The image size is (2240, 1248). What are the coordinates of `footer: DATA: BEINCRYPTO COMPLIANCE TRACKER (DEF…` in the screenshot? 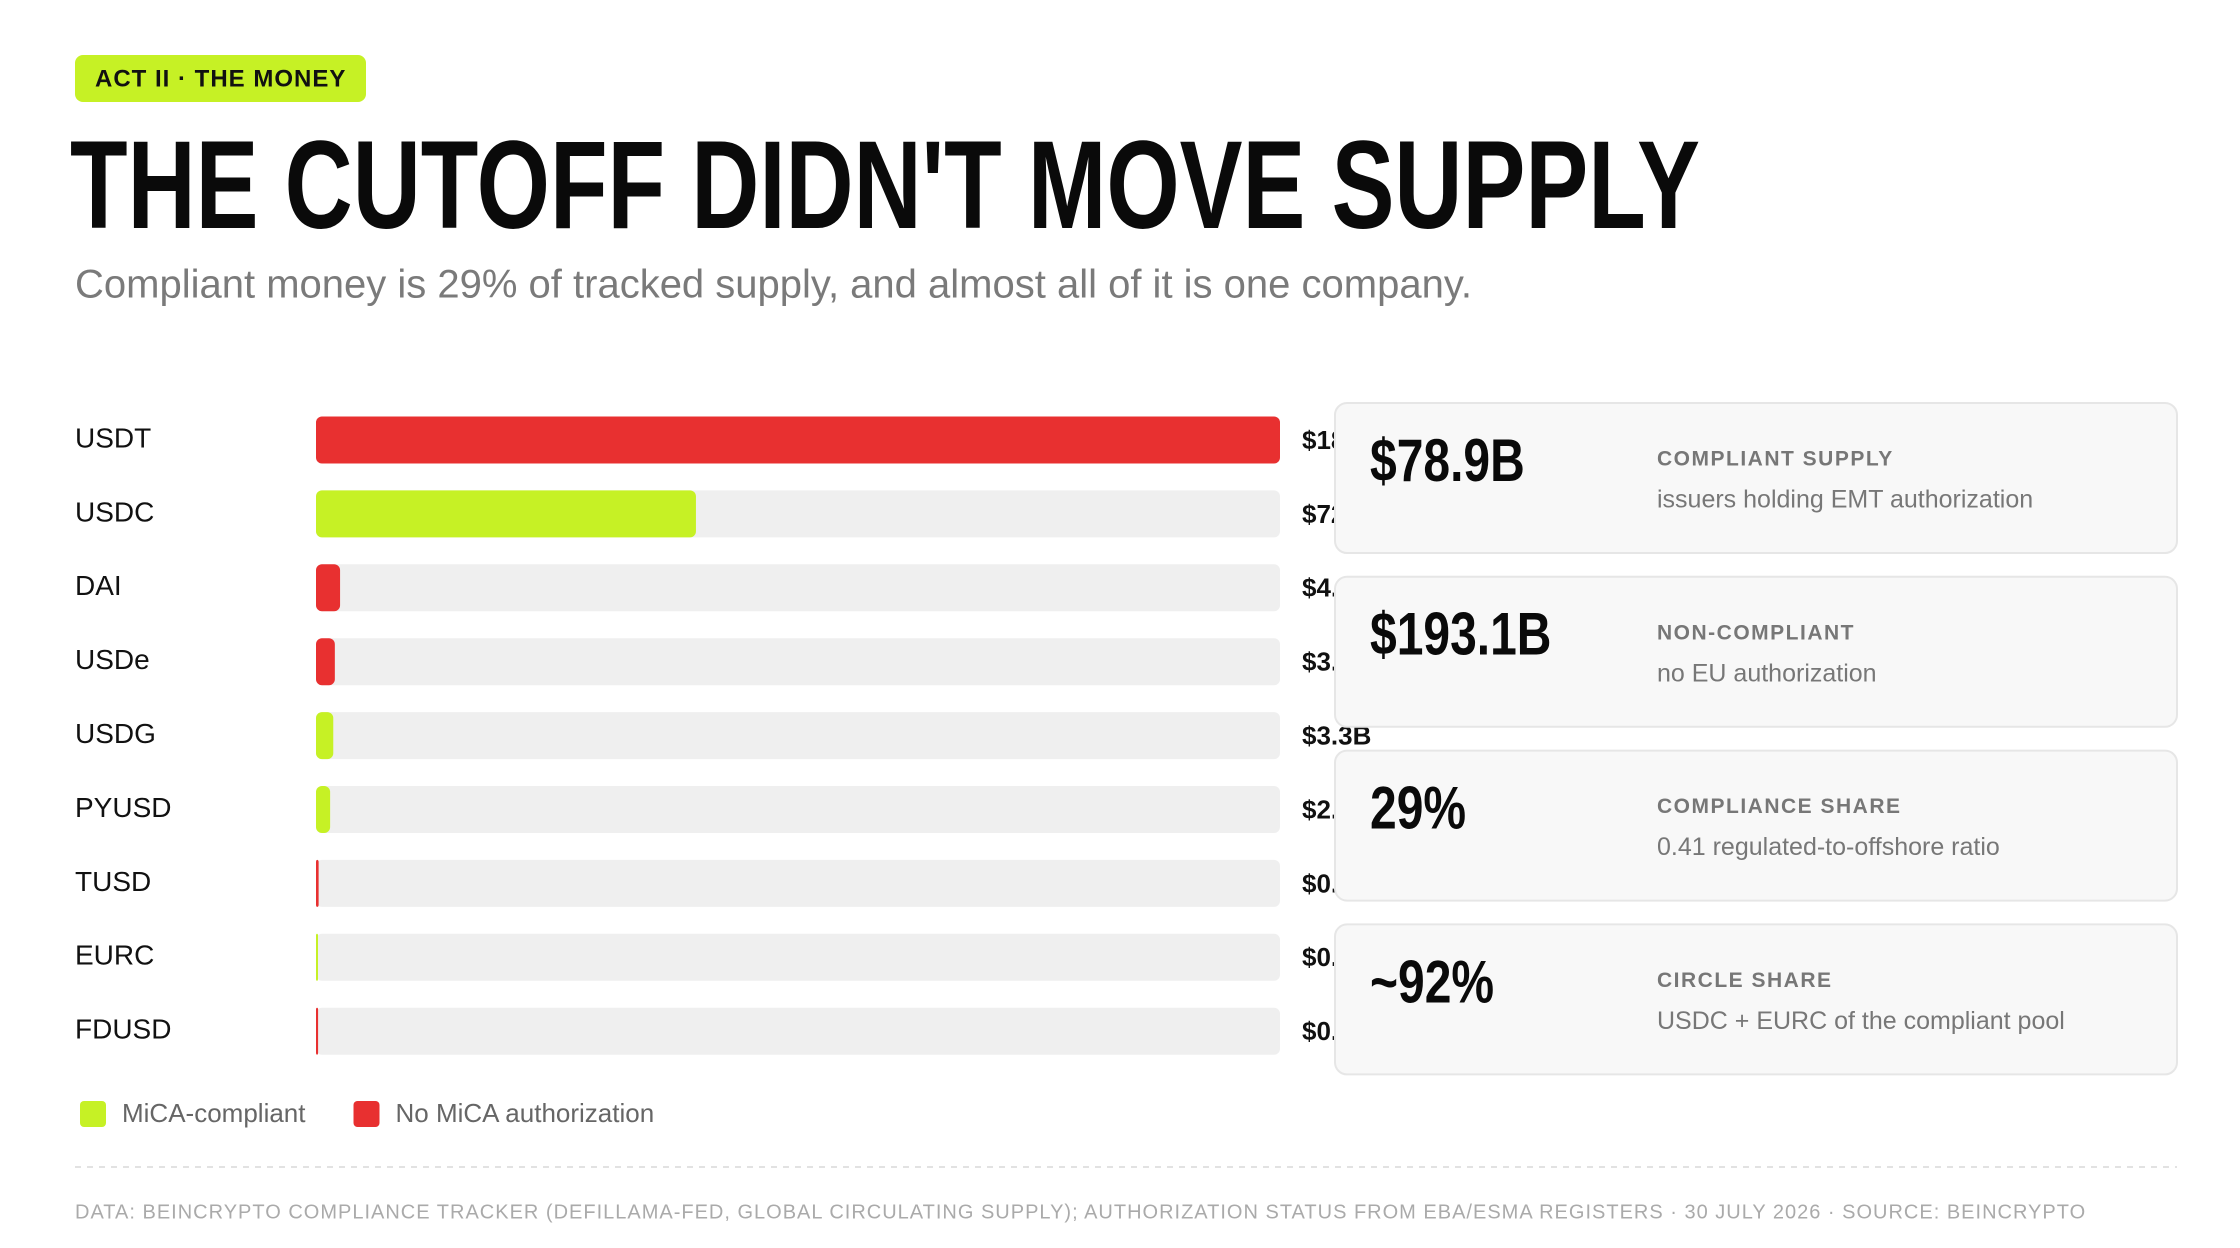 It's located at (1080, 1212).